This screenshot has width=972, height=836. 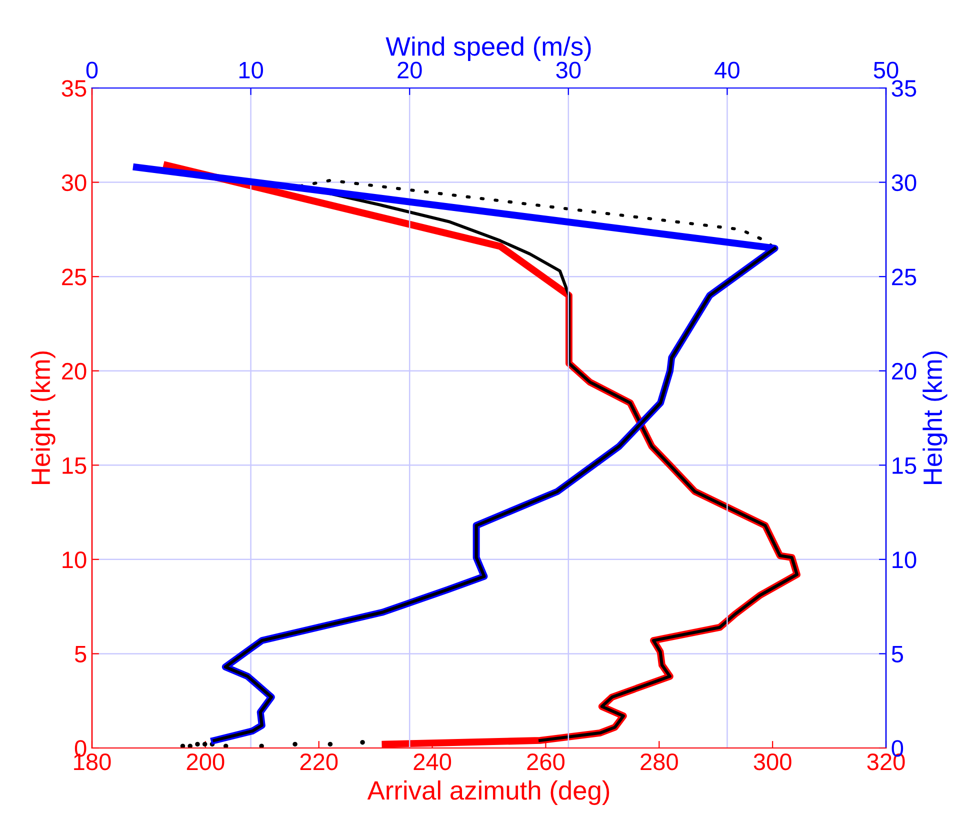 I want to click on y-tick-label: 25, so click(x=74, y=277).